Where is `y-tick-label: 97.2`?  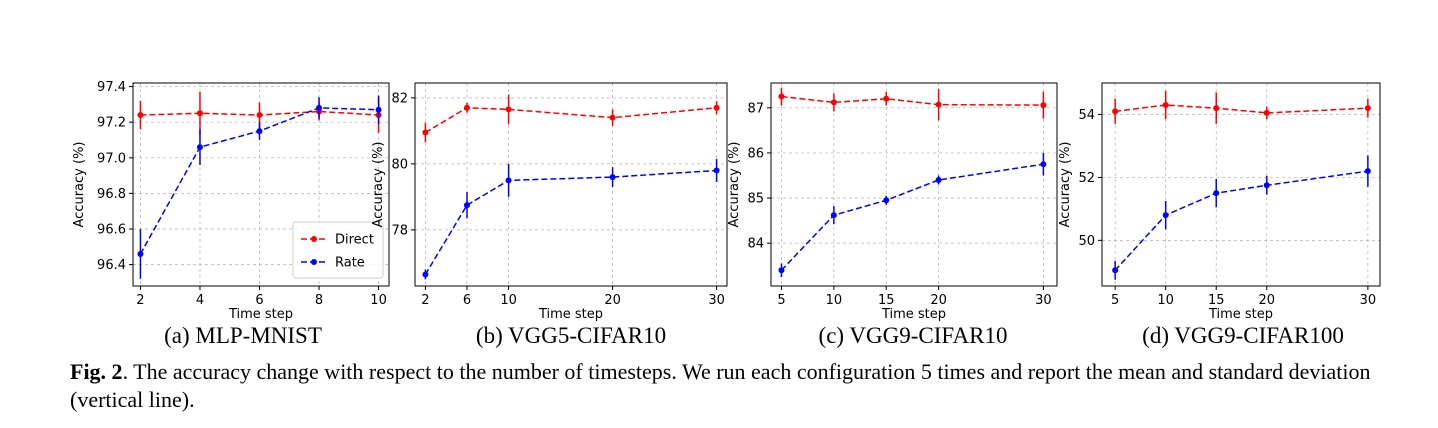
y-tick-label: 97.2 is located at coordinates (111, 123).